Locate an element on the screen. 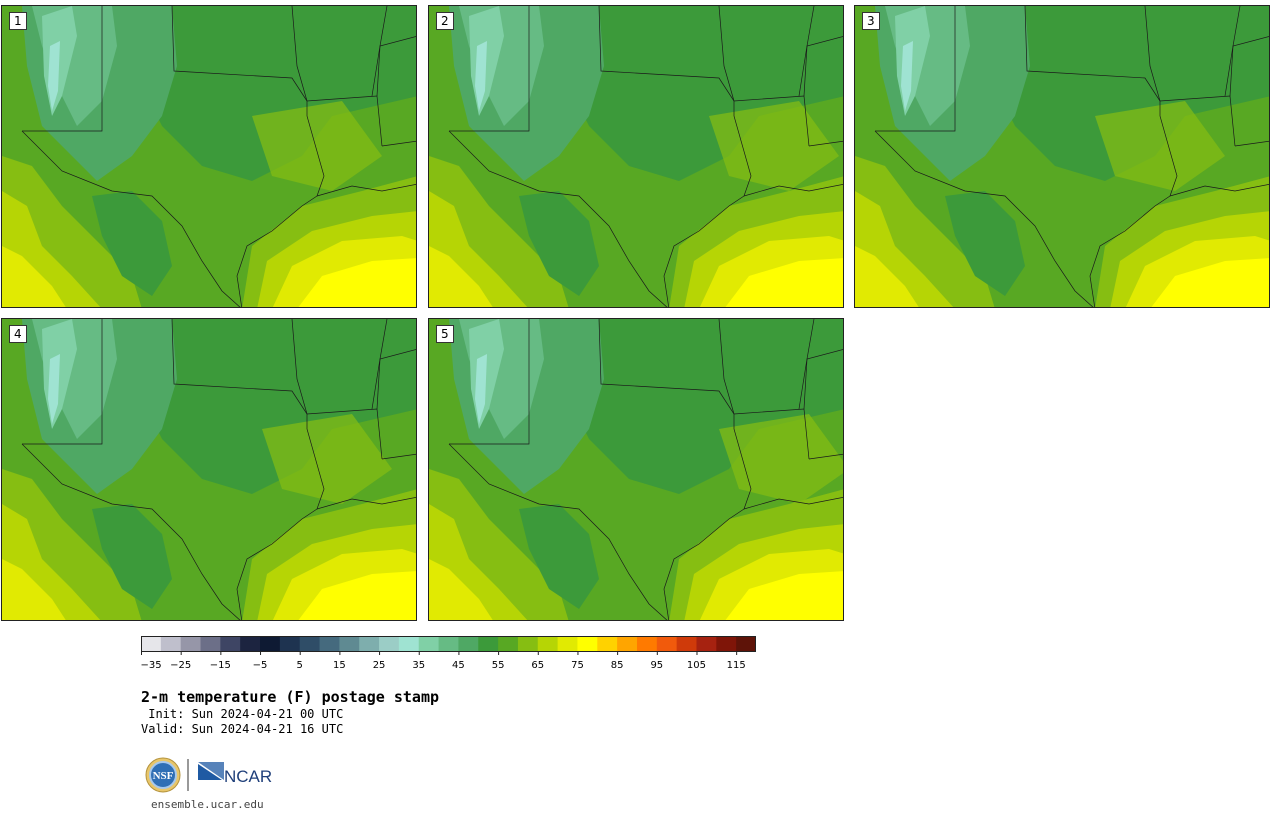  colorbar-tick-label: 25 is located at coordinates (379, 665).